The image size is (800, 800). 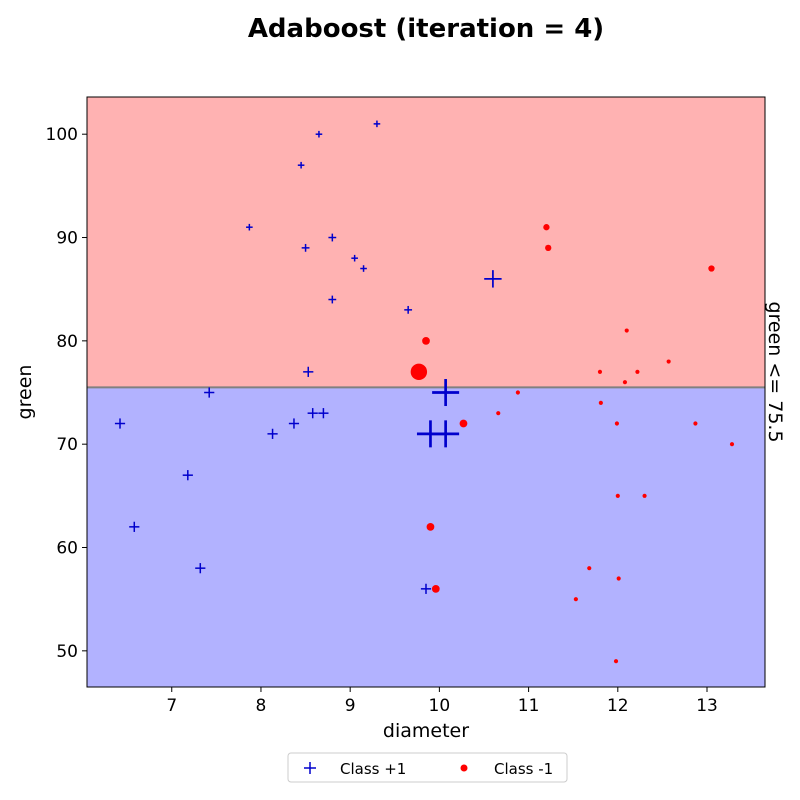 I want to click on x-tick-label: 13, so click(x=707, y=706).